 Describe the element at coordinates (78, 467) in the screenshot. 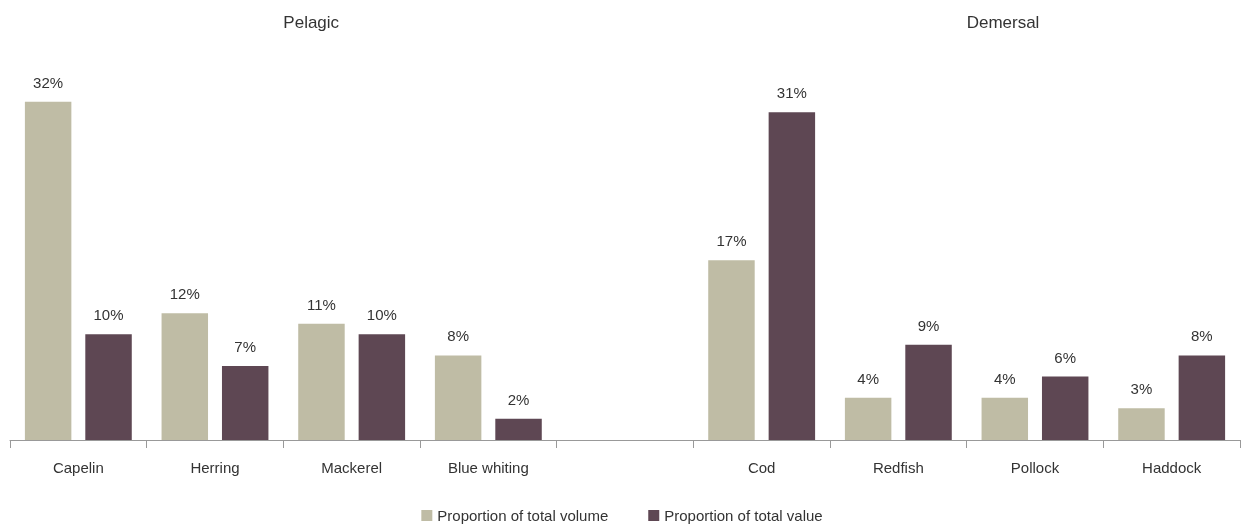

I see `x-tick-label: Capelin` at that location.